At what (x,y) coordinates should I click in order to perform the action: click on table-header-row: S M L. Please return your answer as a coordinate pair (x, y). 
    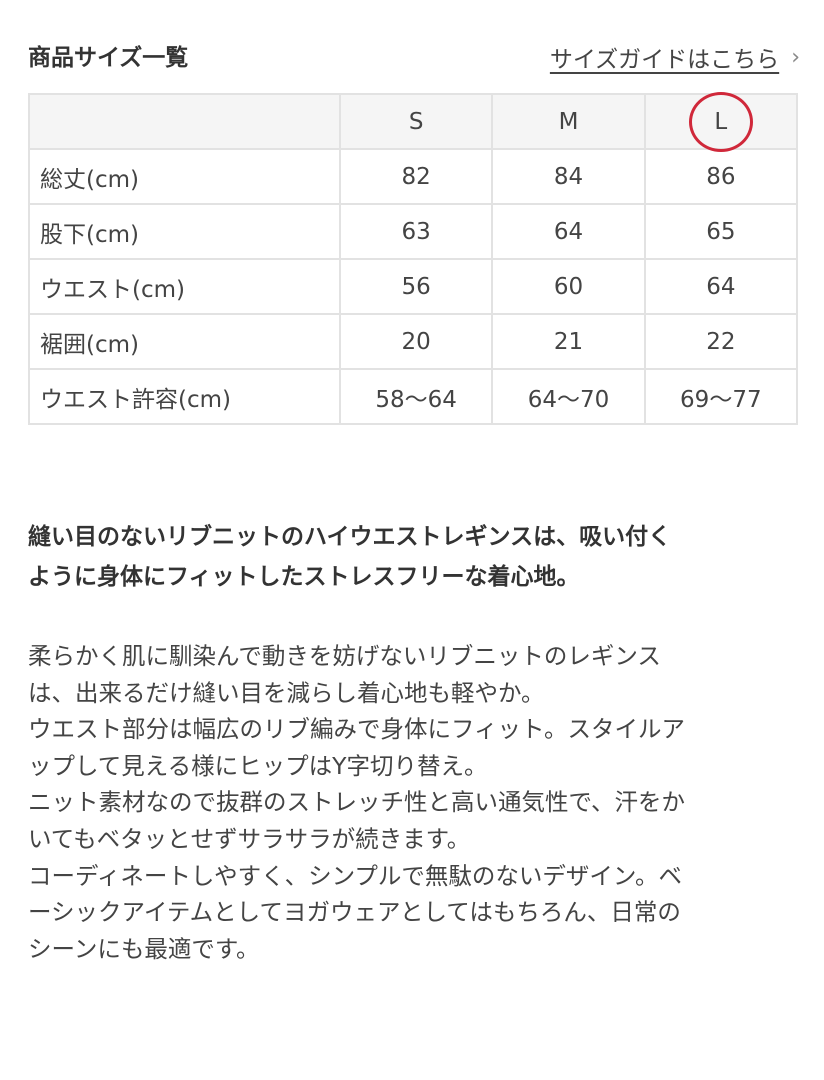
    Looking at the image, I should click on (413, 121).